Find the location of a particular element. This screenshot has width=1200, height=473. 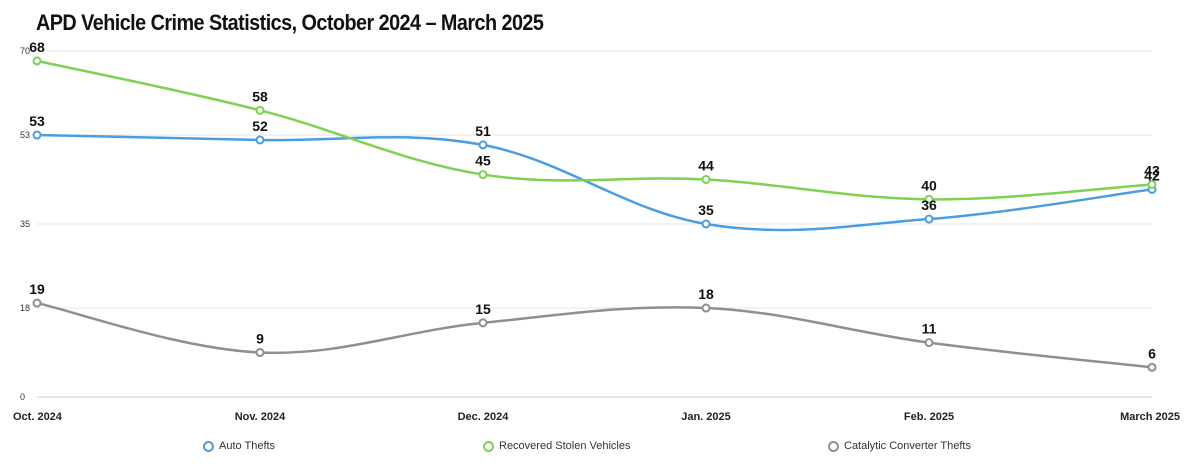

y-tick-label: 53 is located at coordinates (25, 135).